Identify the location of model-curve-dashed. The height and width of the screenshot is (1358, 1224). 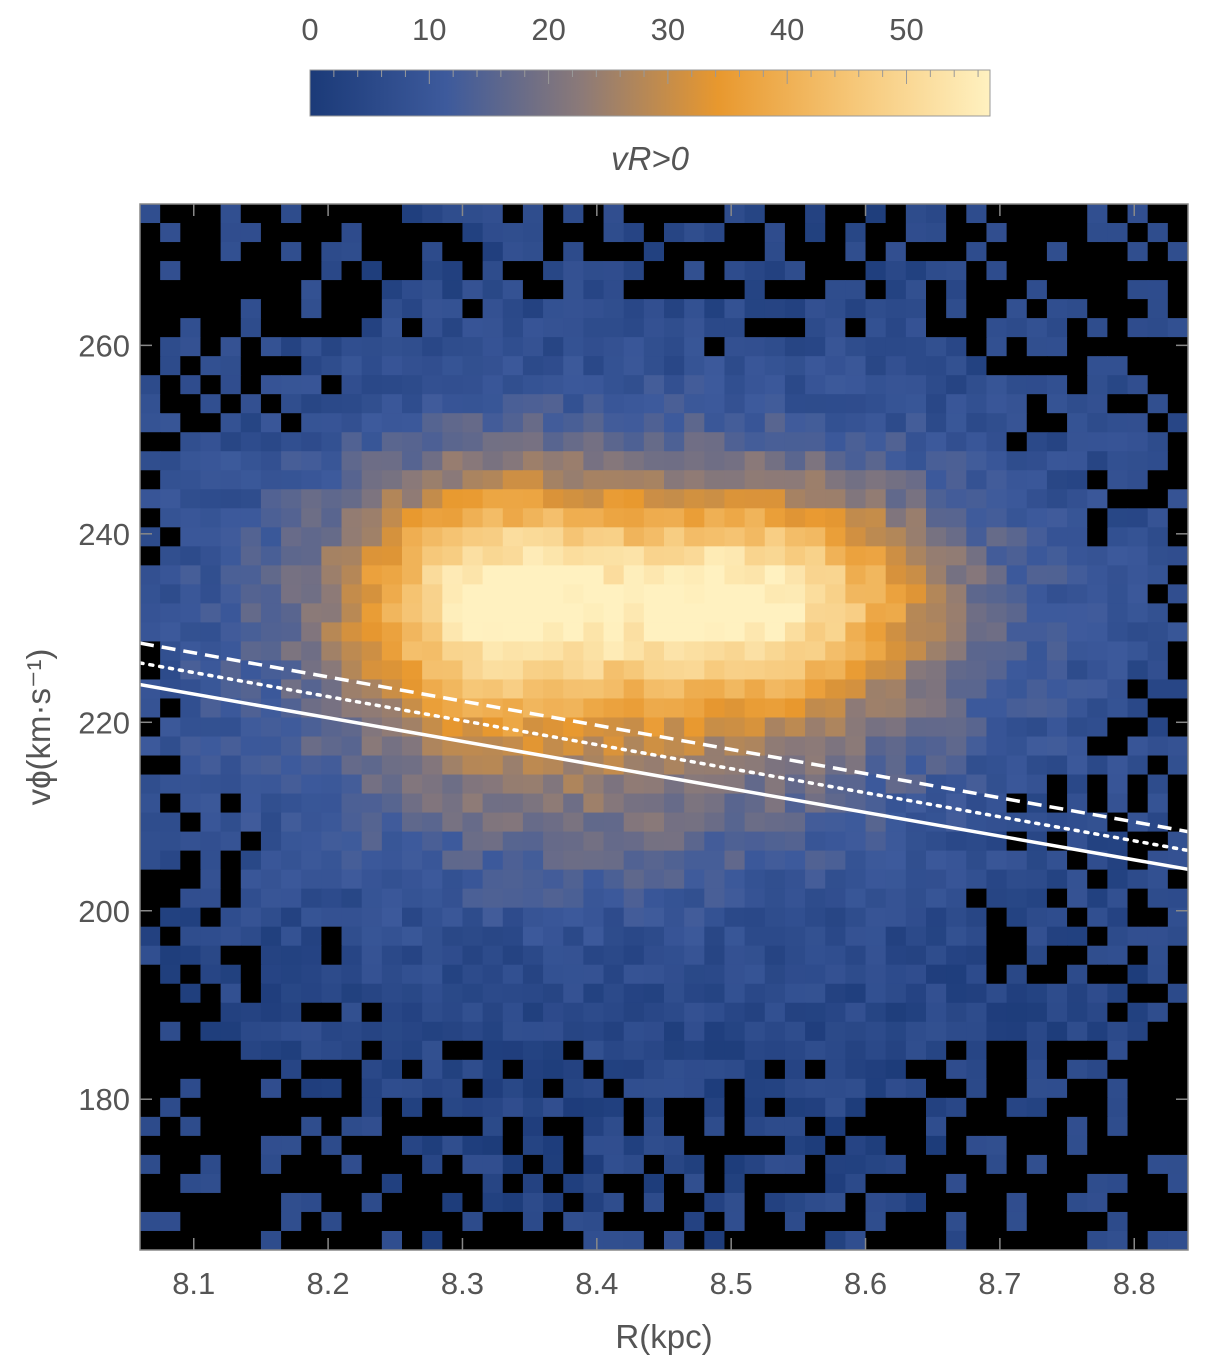
(664, 737).